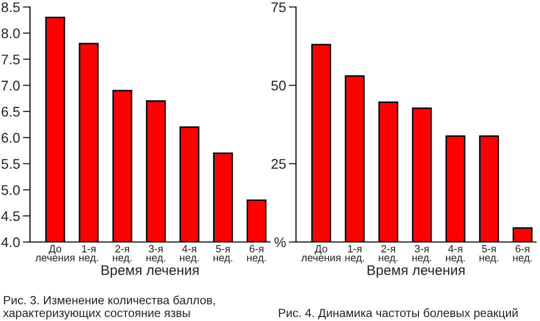 This screenshot has width=540, height=321. What do you see at coordinates (398, 314) in the screenshot?
I see `text: Рис. 4. Динамика частоты болевых реакций` at bounding box center [398, 314].